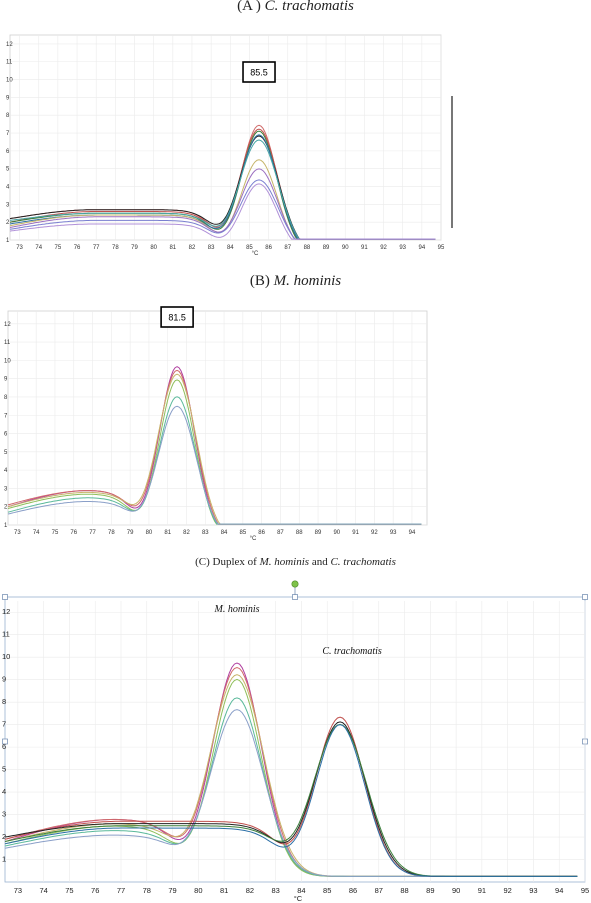  I want to click on caption-c-prefix: (C) Duplex of, so click(226, 562).